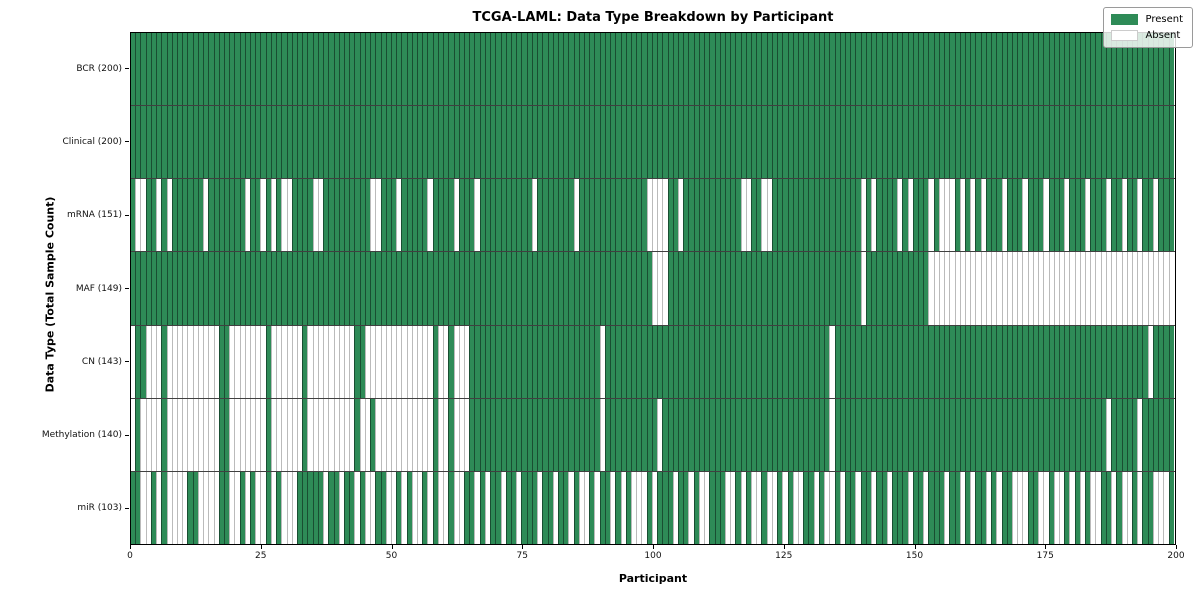 This screenshot has height=600, width=1200. I want to click on absent-swatch-icon, so click(1125, 35).